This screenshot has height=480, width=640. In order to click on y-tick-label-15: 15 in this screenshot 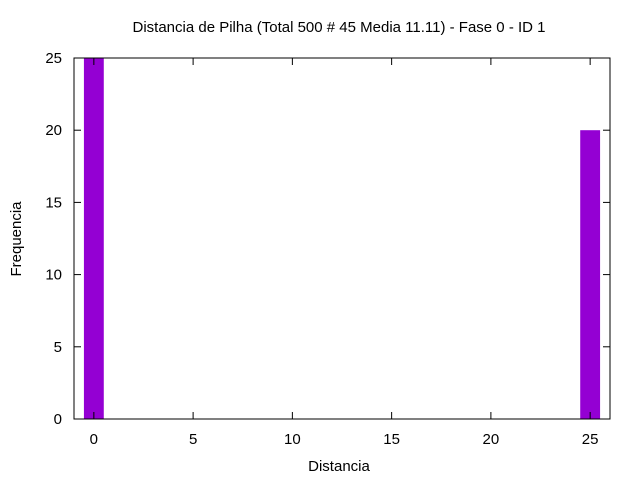, I will do `click(53, 202)`.